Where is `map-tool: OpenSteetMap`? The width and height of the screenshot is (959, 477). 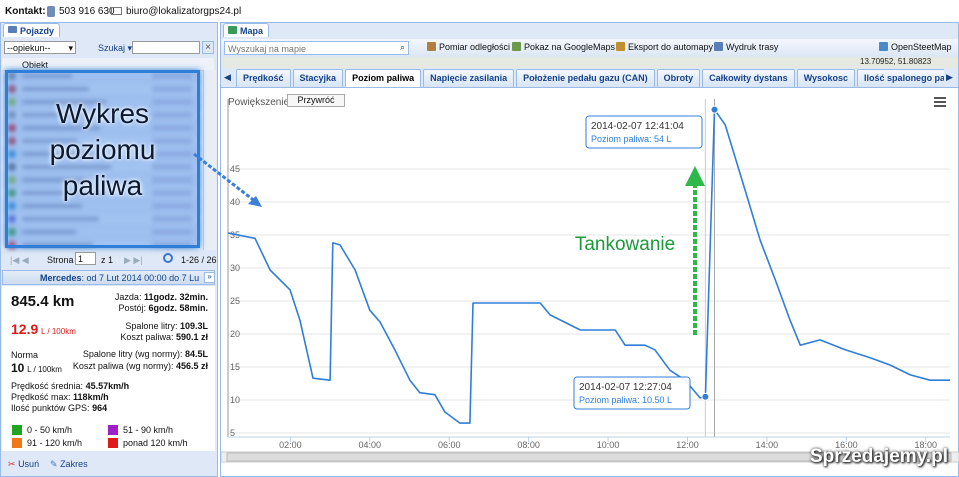 map-tool: OpenSteetMap is located at coordinates (915, 47).